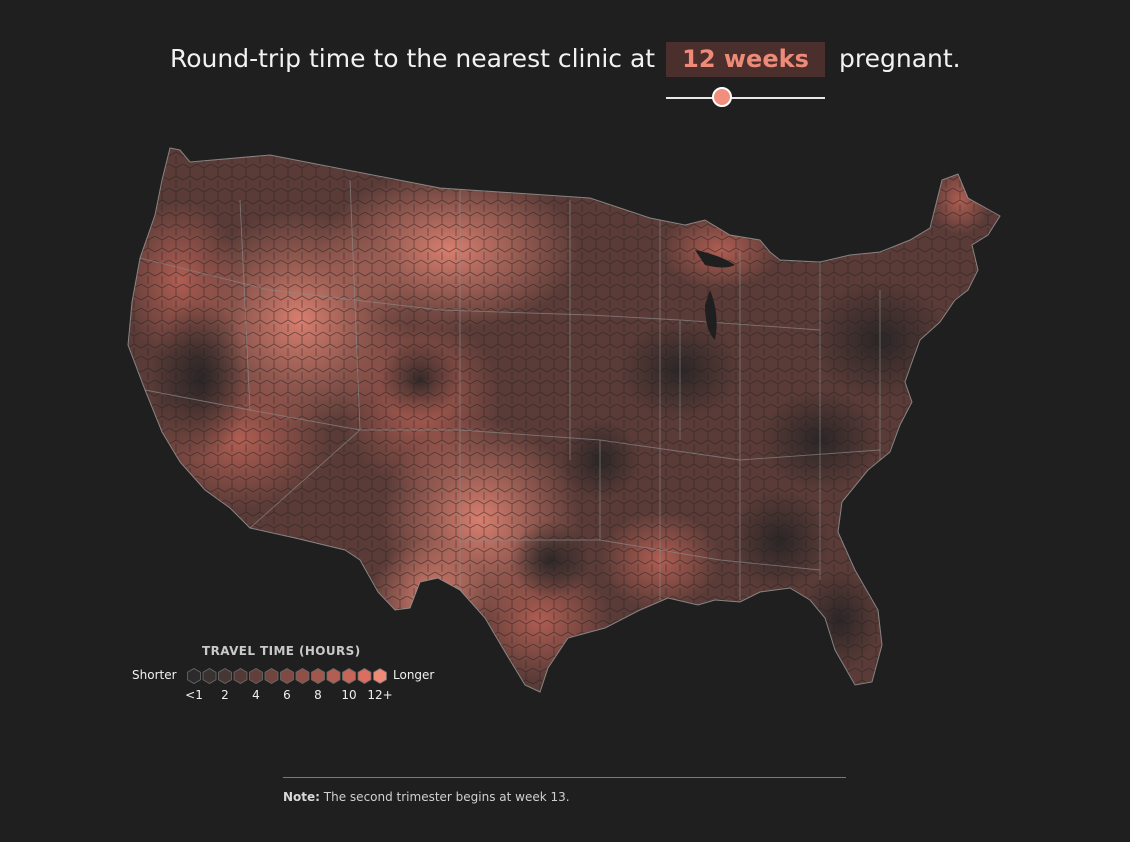 The width and height of the screenshot is (1130, 842). I want to click on note-text: The second trimester begins at week 13., so click(446, 797).